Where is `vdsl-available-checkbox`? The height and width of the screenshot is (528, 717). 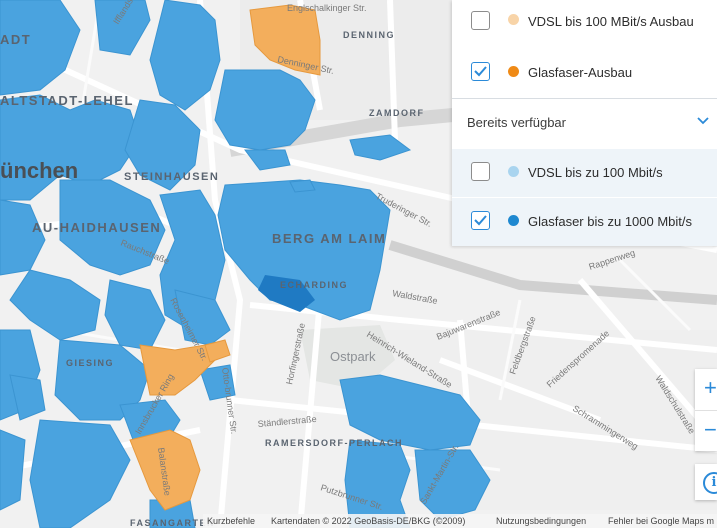
vdsl-available-checkbox is located at coordinates (480, 171).